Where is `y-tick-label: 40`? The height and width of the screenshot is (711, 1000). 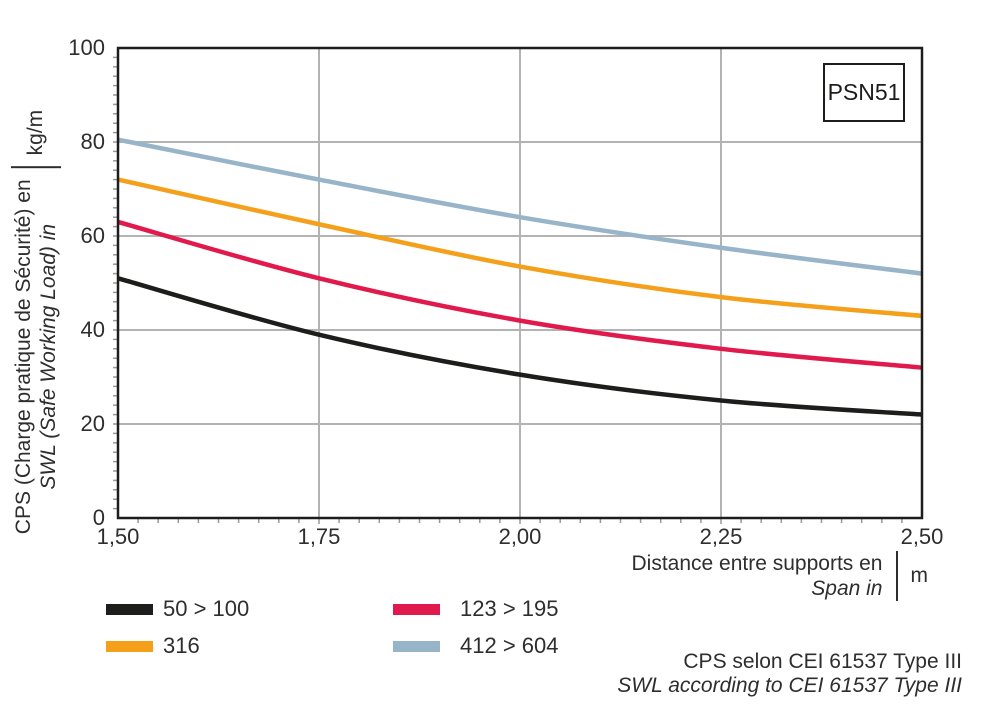
y-tick-label: 40 is located at coordinates (92, 329).